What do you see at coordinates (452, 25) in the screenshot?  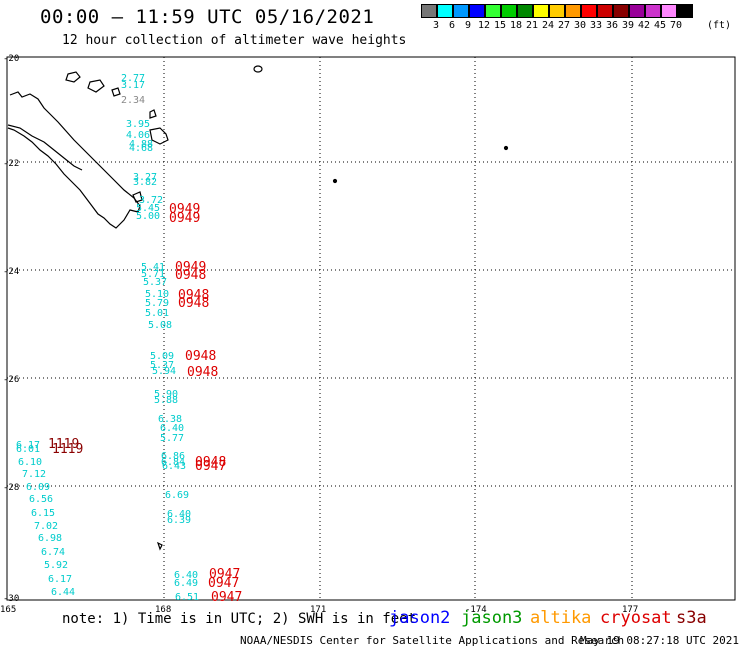 I see `scale-label: 6` at bounding box center [452, 25].